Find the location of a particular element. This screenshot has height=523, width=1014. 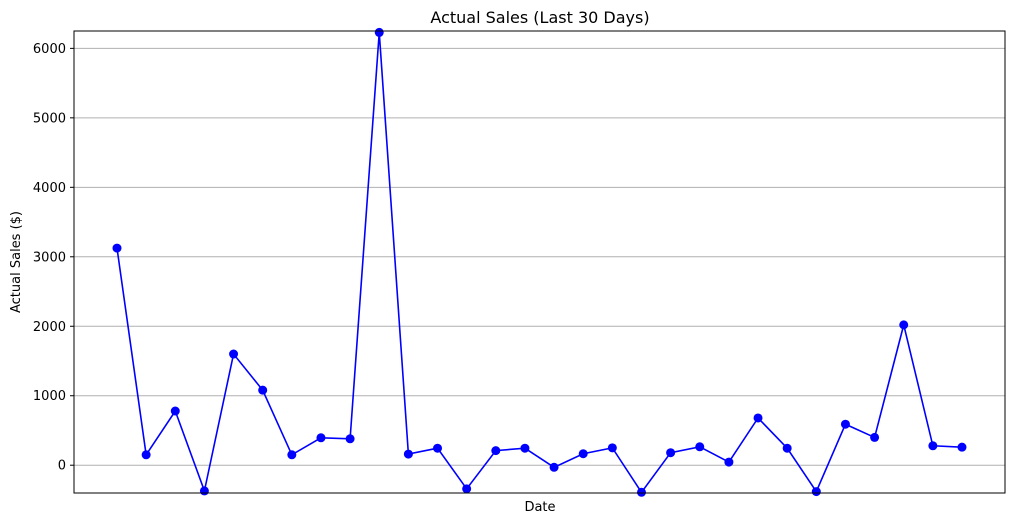

y-axis-title: Actual Sales ($) is located at coordinates (16, 262).